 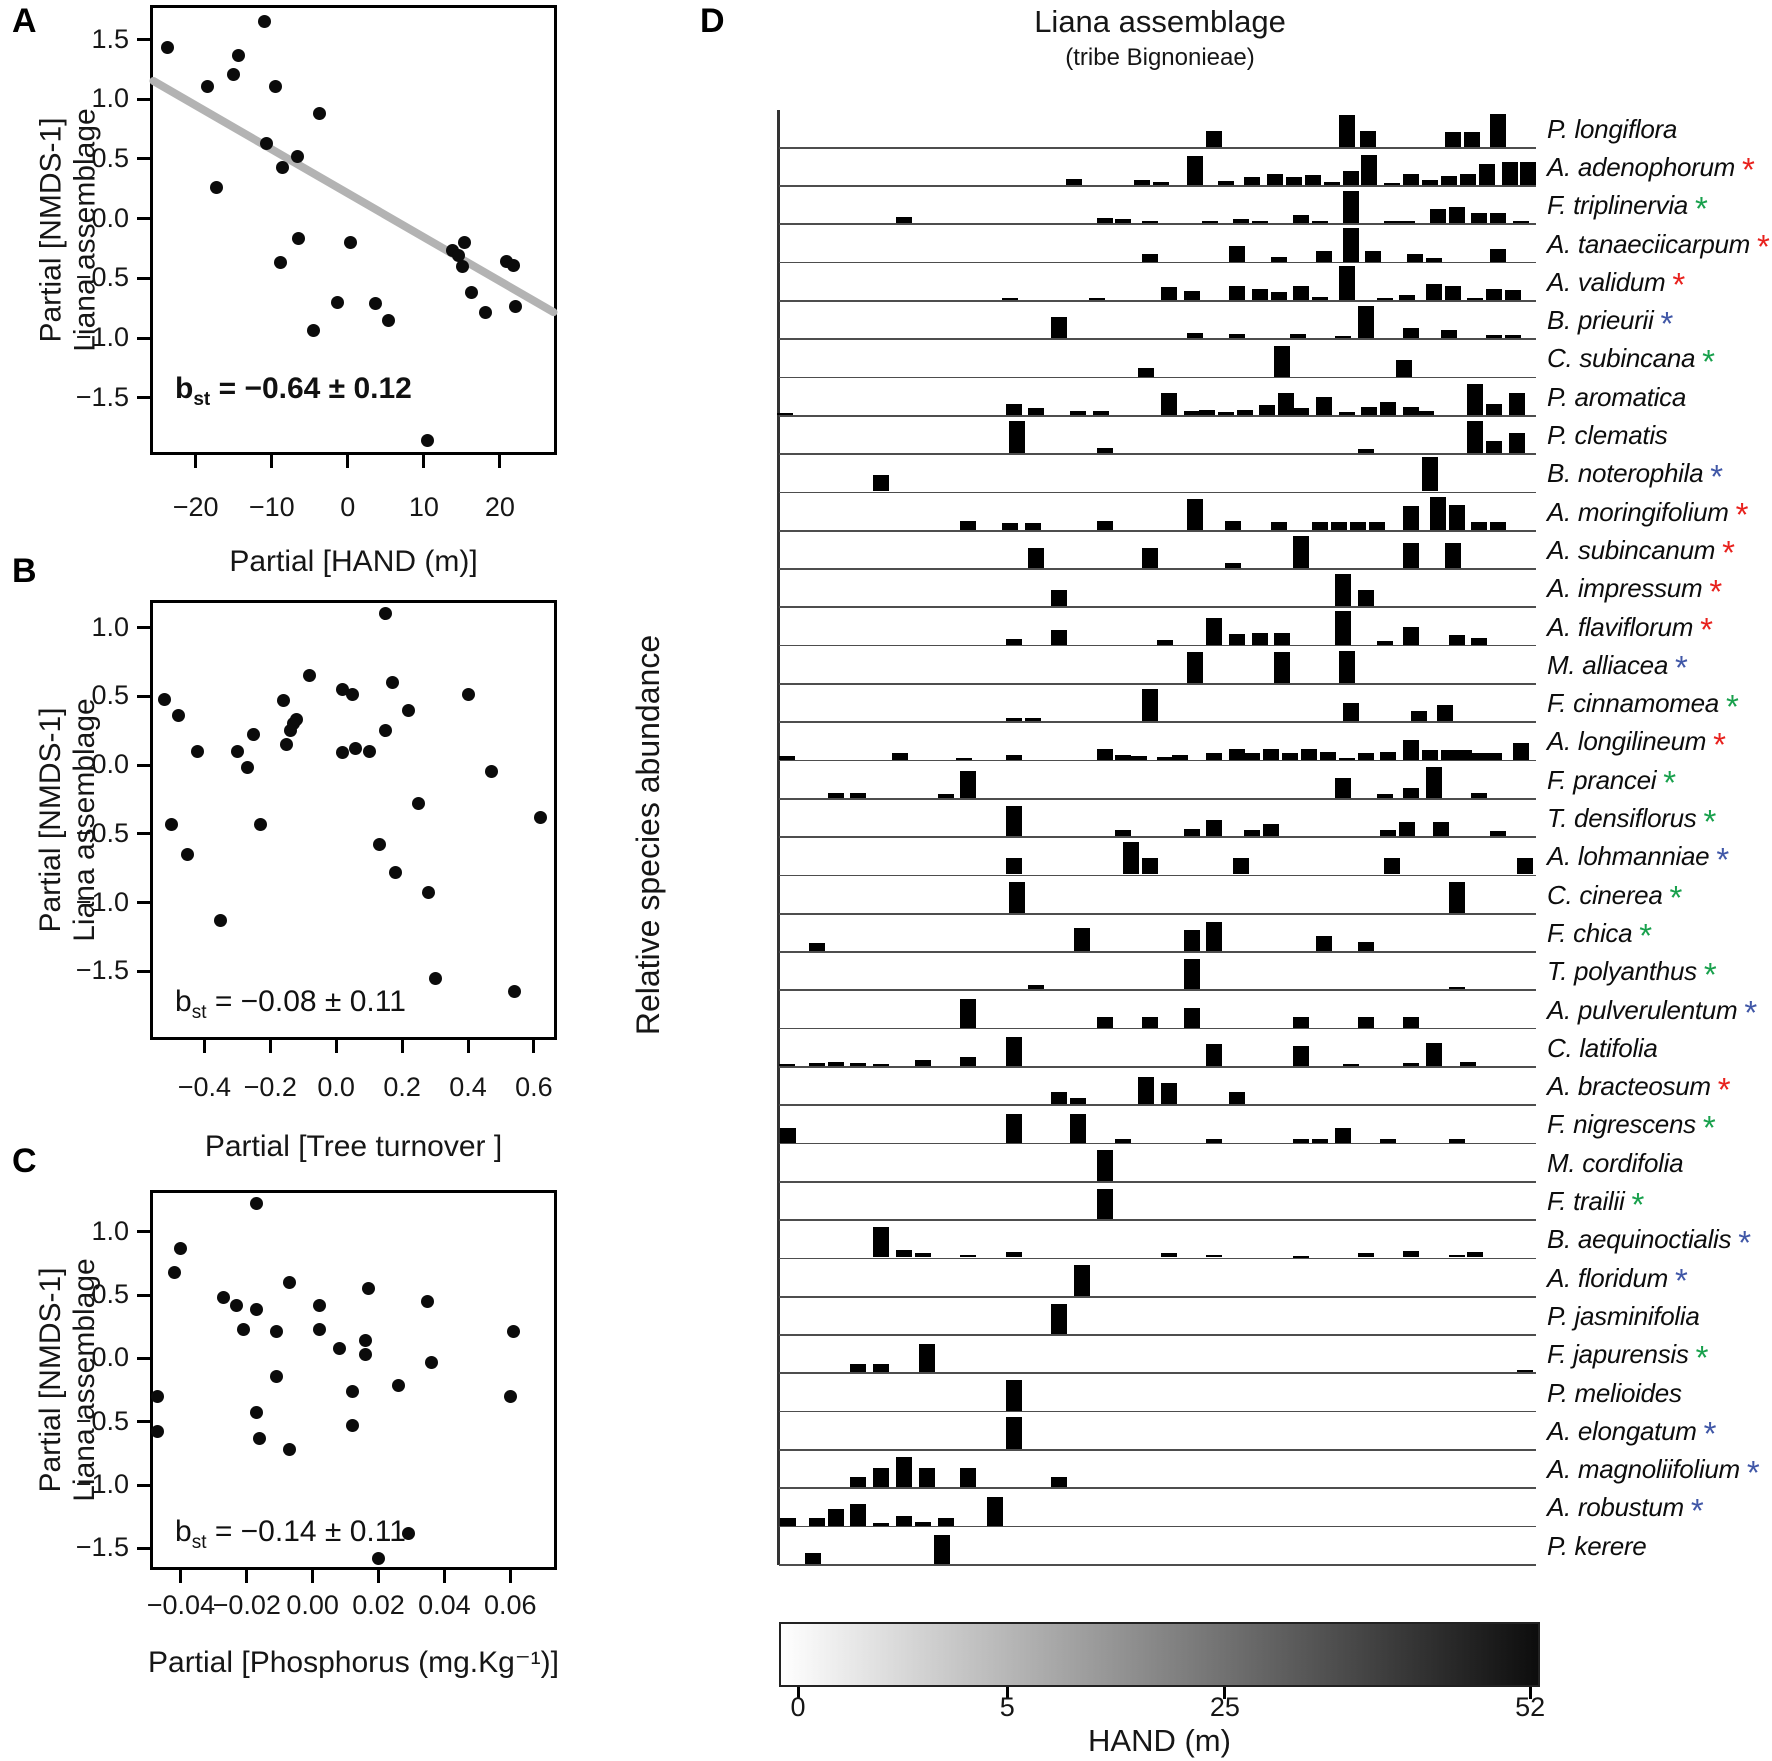 I want to click on colorbar-tick-label: 25, so click(x=1224, y=1707).